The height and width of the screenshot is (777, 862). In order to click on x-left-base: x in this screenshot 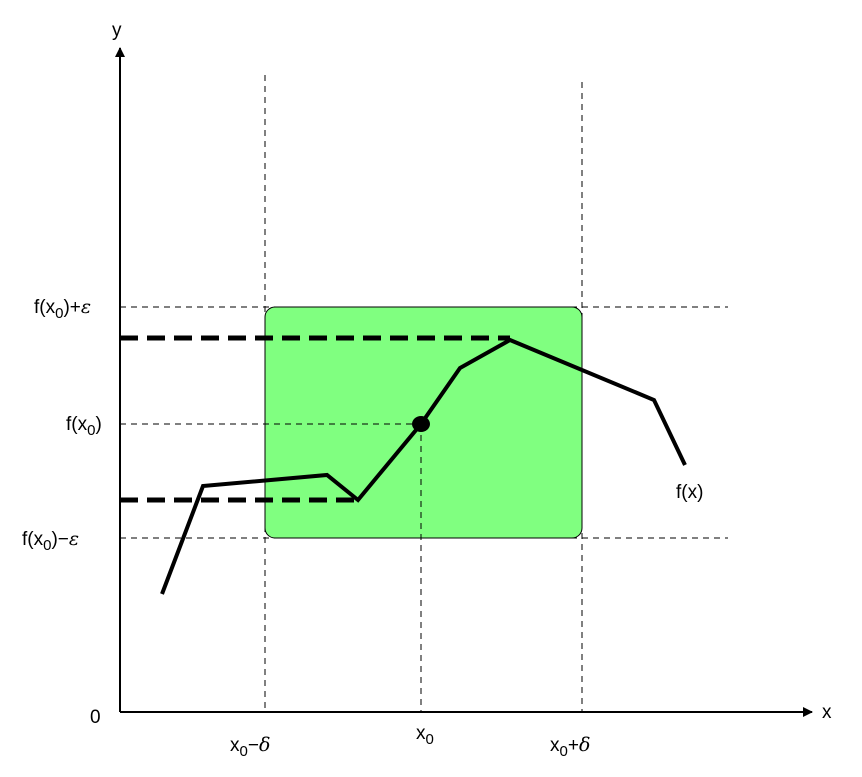, I will do `click(235, 745)`.